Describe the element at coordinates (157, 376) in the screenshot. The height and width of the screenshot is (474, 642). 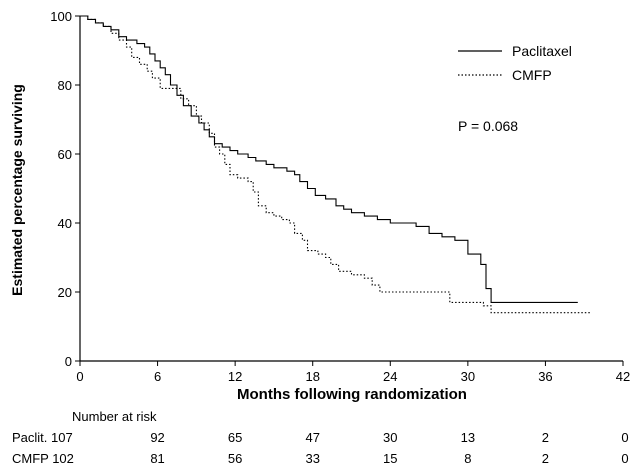
I see `x-tick-label: 6` at that location.